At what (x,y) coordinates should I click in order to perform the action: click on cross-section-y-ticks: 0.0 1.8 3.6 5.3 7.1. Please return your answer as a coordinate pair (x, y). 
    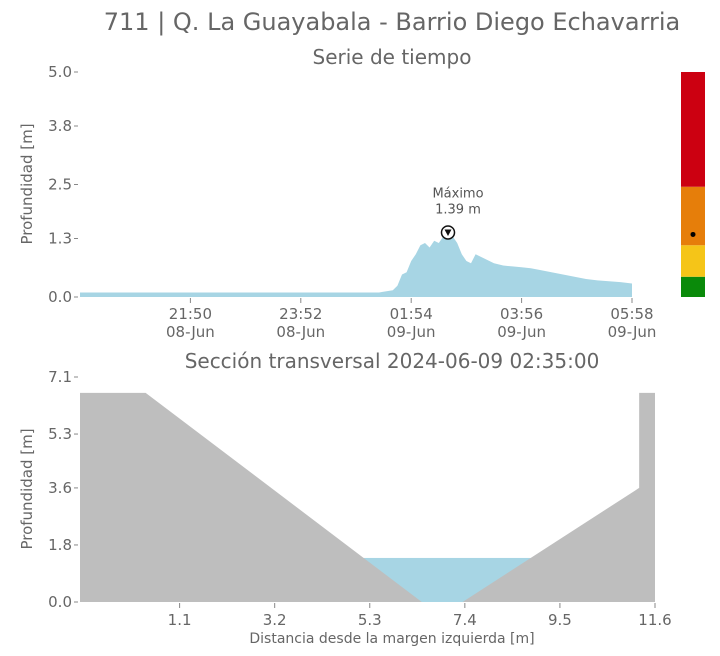
    Looking at the image, I should click on (63, 489).